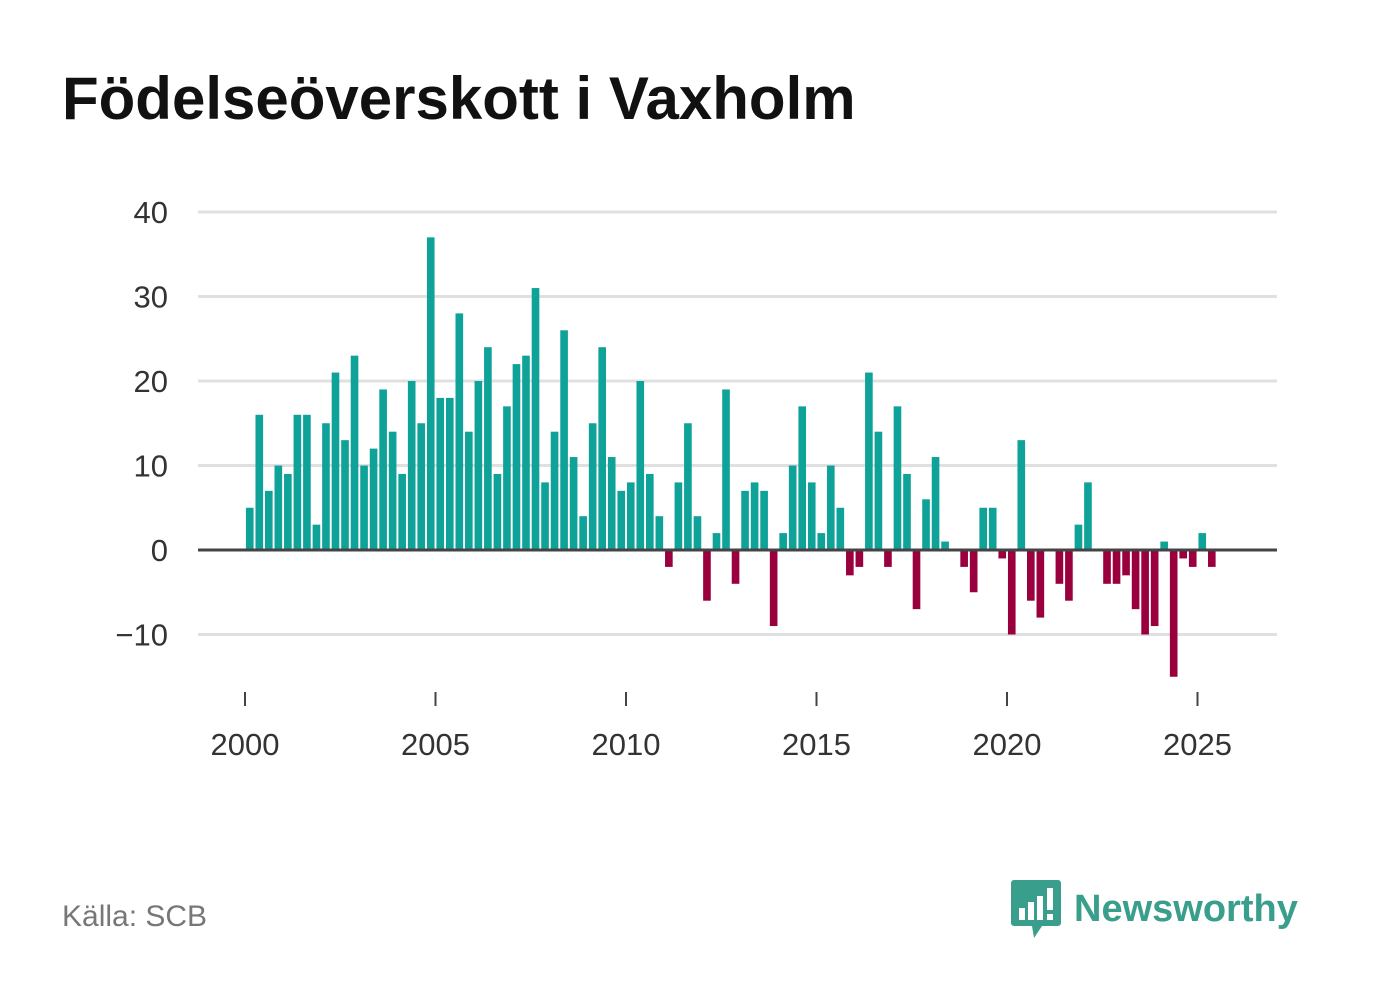  What do you see at coordinates (1007, 744) in the screenshot?
I see `x-tick-label: 2020` at bounding box center [1007, 744].